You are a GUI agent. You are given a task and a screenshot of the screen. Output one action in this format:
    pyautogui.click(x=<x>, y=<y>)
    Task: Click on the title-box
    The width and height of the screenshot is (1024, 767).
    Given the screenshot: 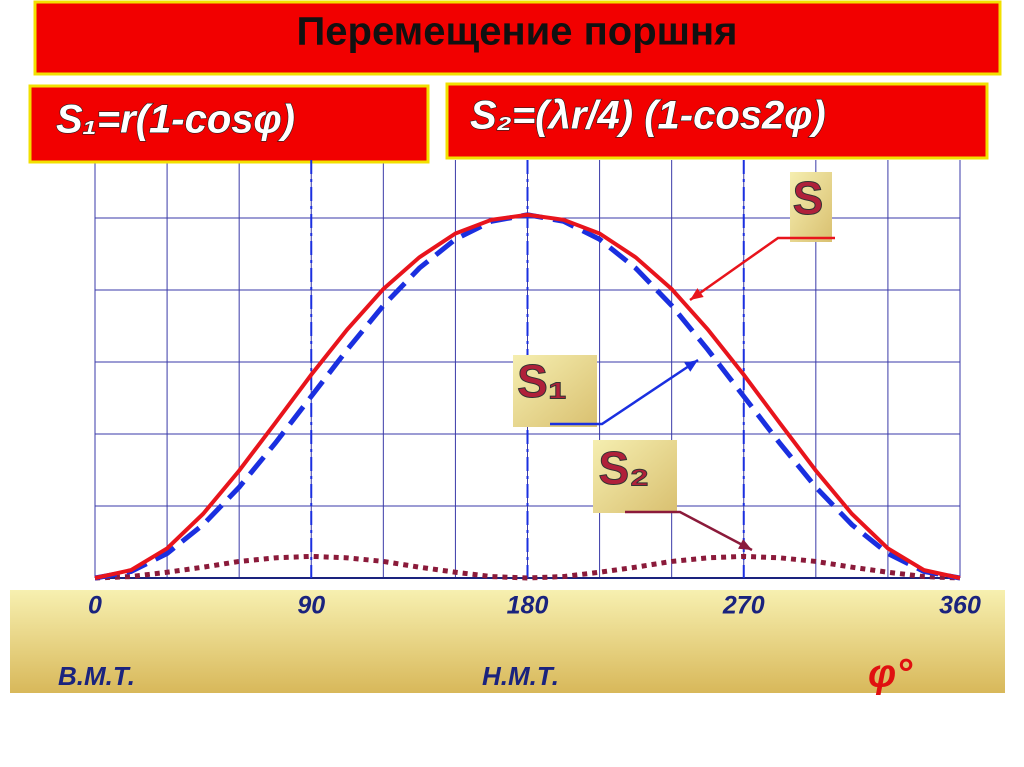 What is the action you would take?
    pyautogui.click(x=517, y=38)
    